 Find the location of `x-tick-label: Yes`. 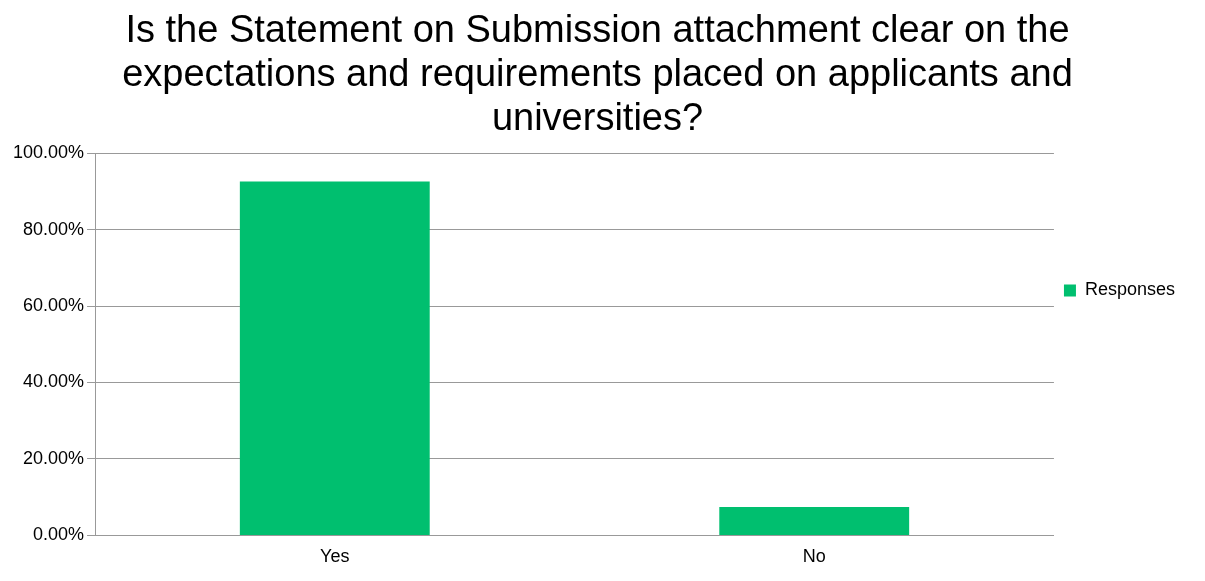

x-tick-label: Yes is located at coordinates (335, 556).